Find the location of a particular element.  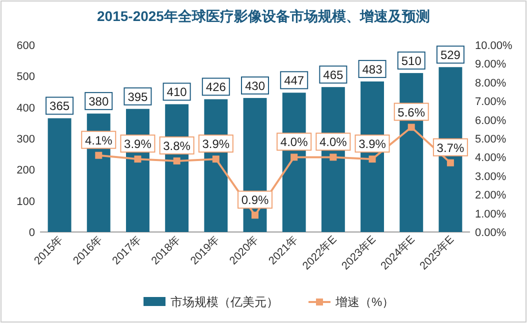

data-label: 430 is located at coordinates (255, 85).